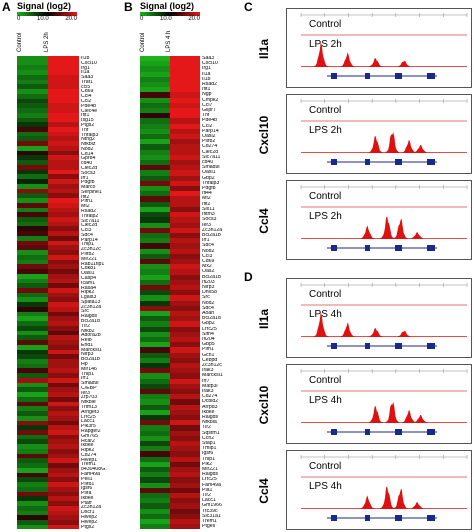 The height and width of the screenshot is (532, 474). What do you see at coordinates (88, 465) in the screenshot?
I see `gene-label: Trem1` at bounding box center [88, 465].